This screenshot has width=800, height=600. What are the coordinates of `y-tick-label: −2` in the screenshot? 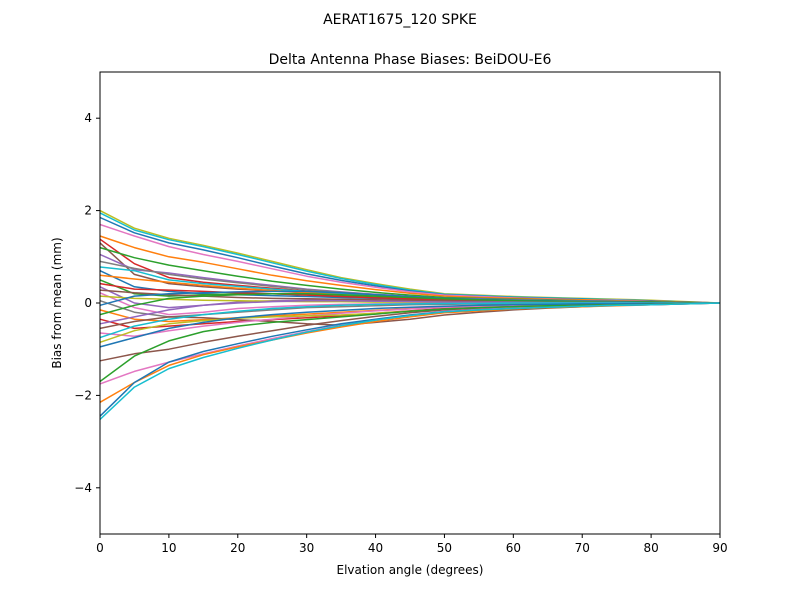 It's located at (83, 395).